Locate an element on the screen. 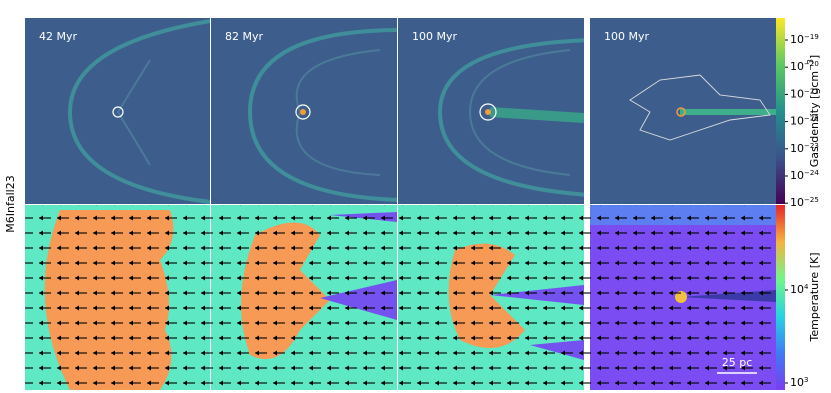 The width and height of the screenshot is (831, 393). colorbar-tick-label: 104 is located at coordinates (799, 289).